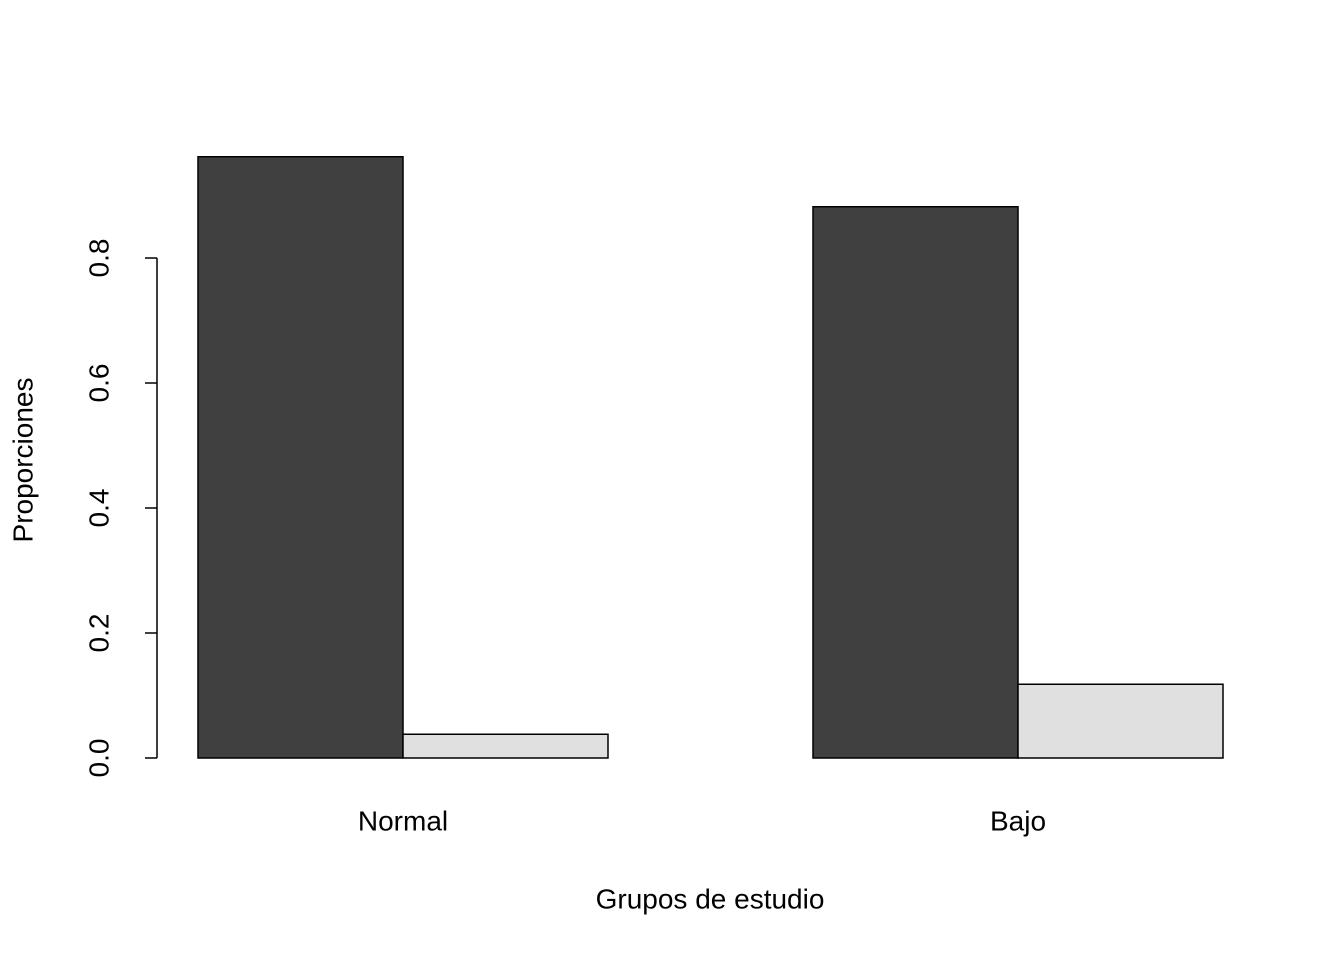  What do you see at coordinates (98, 258) in the screenshot?
I see `y-tick-label: 0.8` at bounding box center [98, 258].